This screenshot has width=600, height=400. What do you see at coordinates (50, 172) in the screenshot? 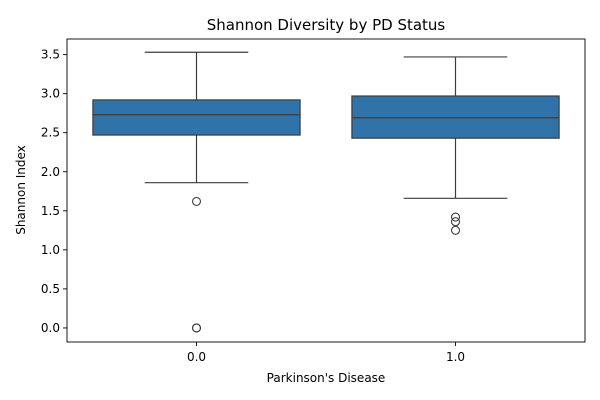
I see `y-tick-label: 2.0` at bounding box center [50, 172].